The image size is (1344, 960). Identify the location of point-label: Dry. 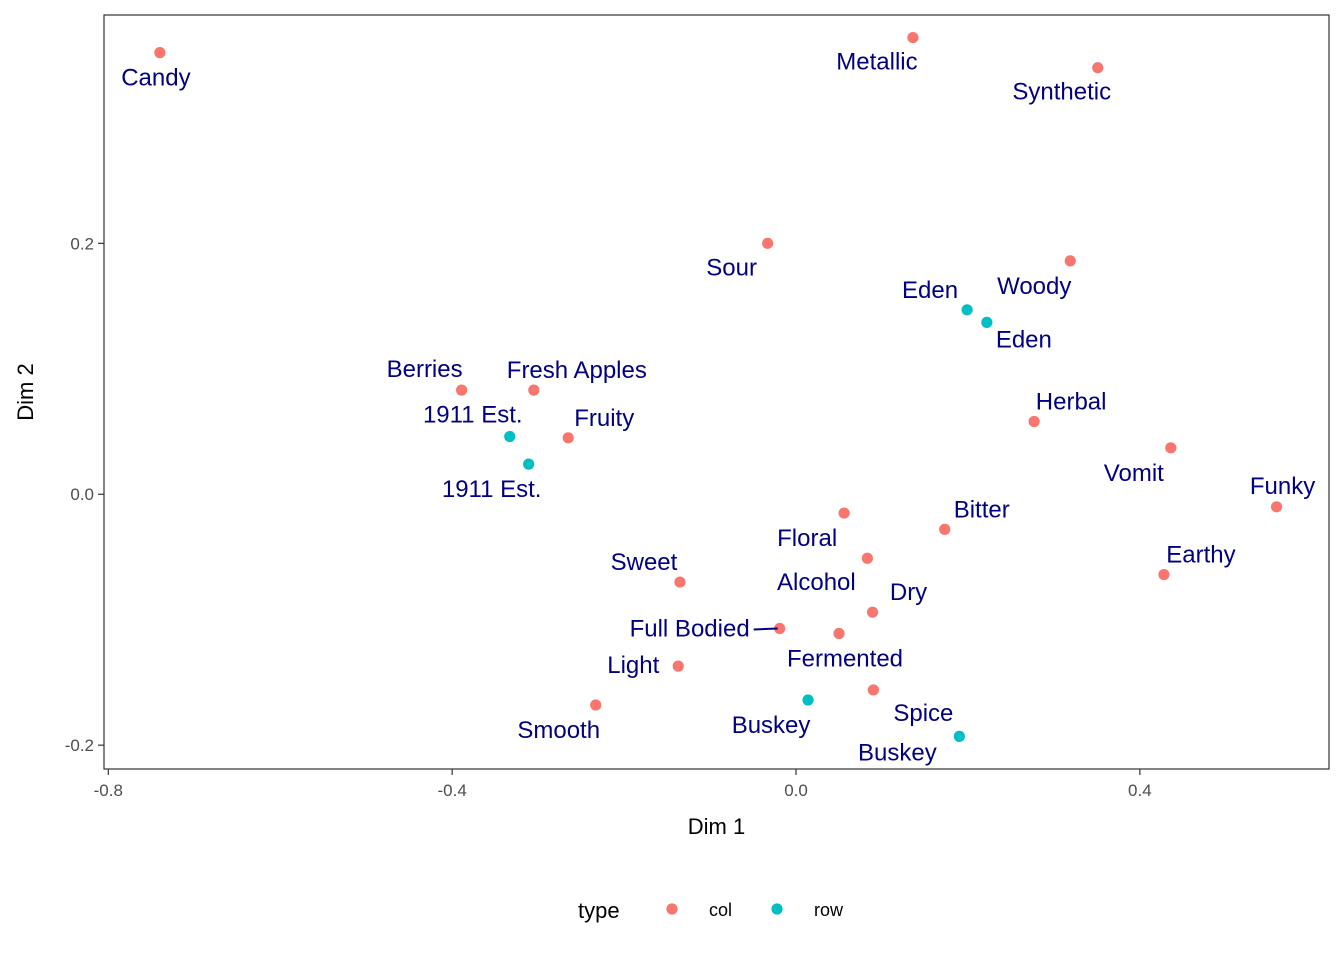
(908, 592).